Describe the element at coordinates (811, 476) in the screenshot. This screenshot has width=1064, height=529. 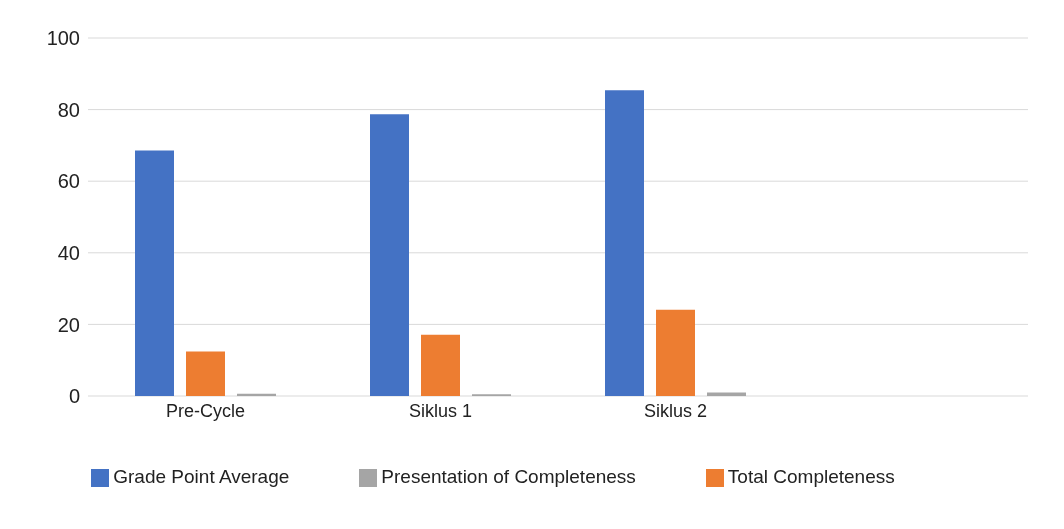
I see `legend-label: Total Completeness` at that location.